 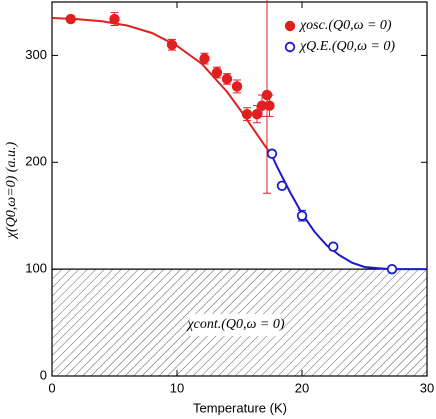 What do you see at coordinates (345, 25) in the screenshot?
I see `legend-label: χosc.(Q0,ω = 0)` at bounding box center [345, 25].